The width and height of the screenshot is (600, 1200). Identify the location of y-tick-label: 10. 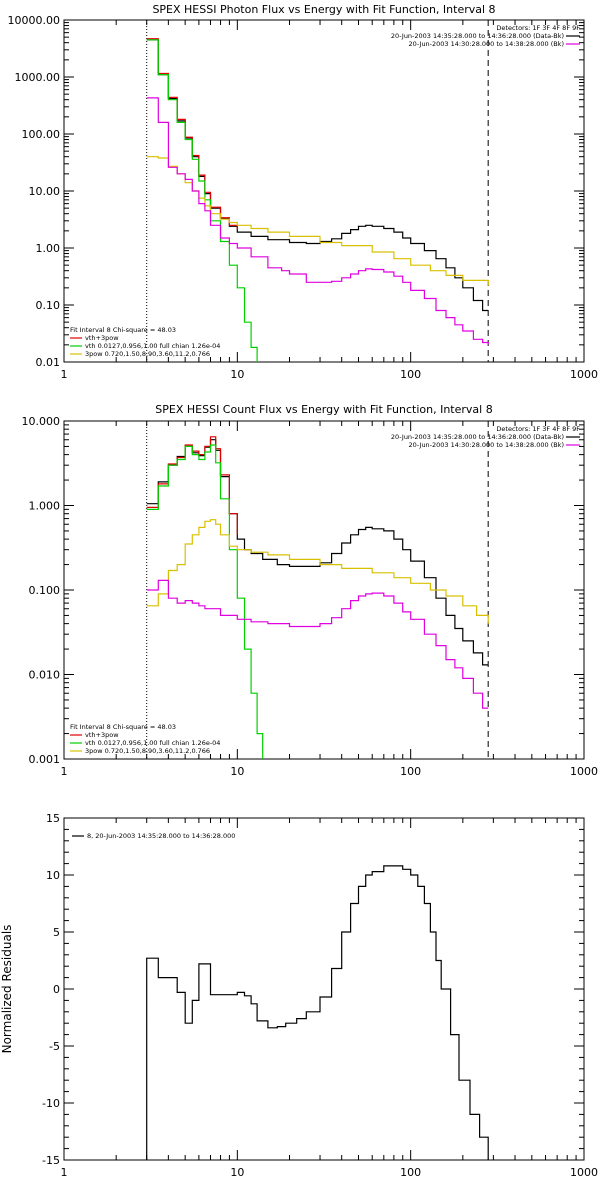
(53, 875).